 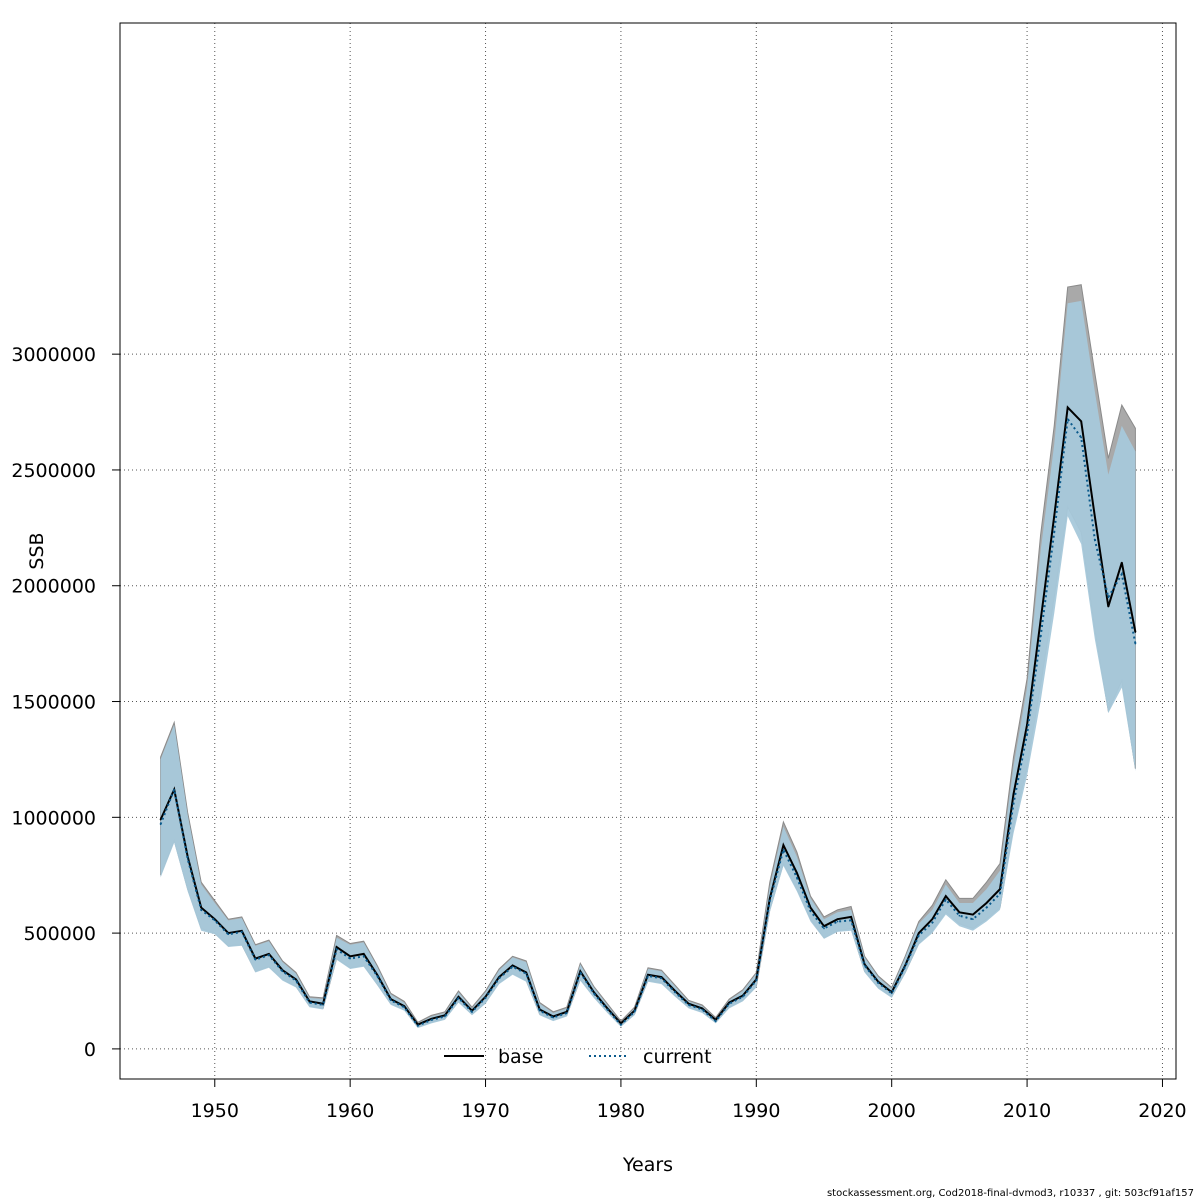 I want to click on legend: base current, so click(x=578, y=1057).